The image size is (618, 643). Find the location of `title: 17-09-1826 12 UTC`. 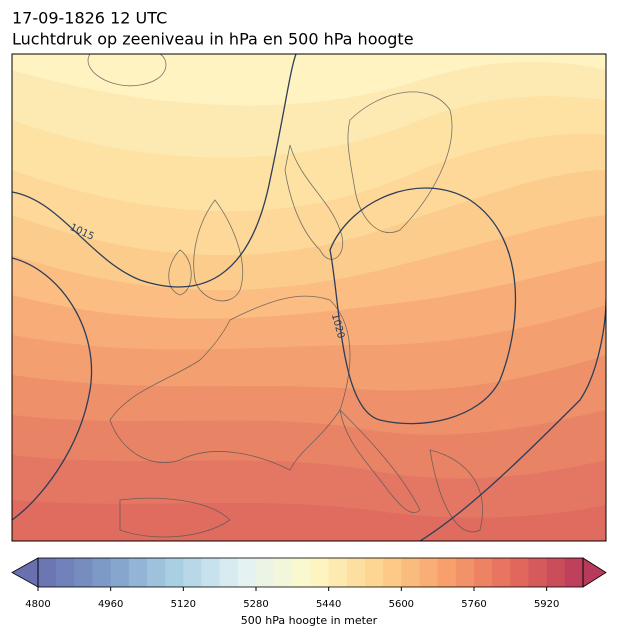

title: 17-09-1826 12 UTC is located at coordinates (89, 18).